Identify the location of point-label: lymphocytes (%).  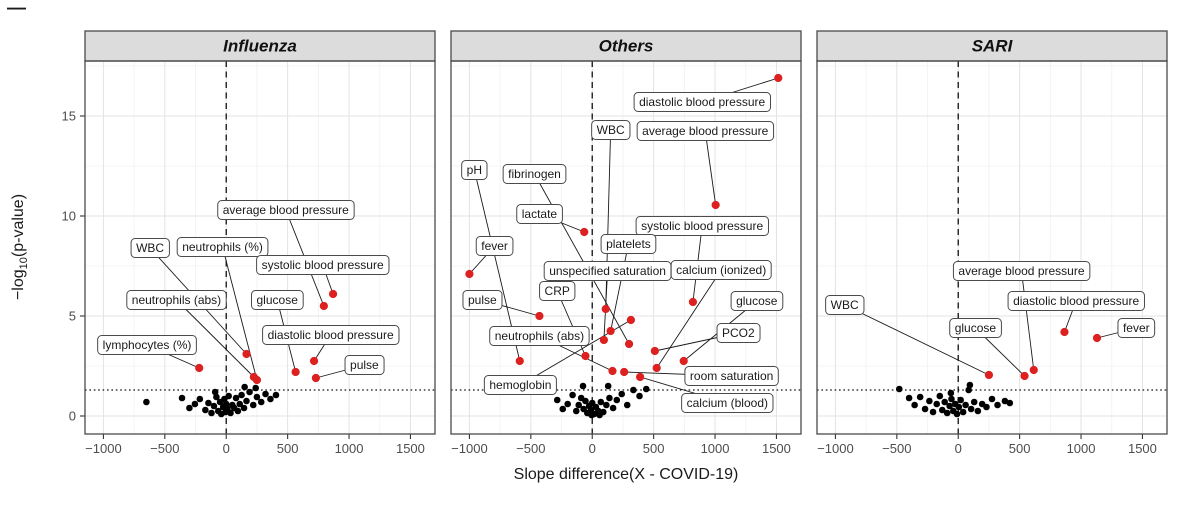
(147, 345).